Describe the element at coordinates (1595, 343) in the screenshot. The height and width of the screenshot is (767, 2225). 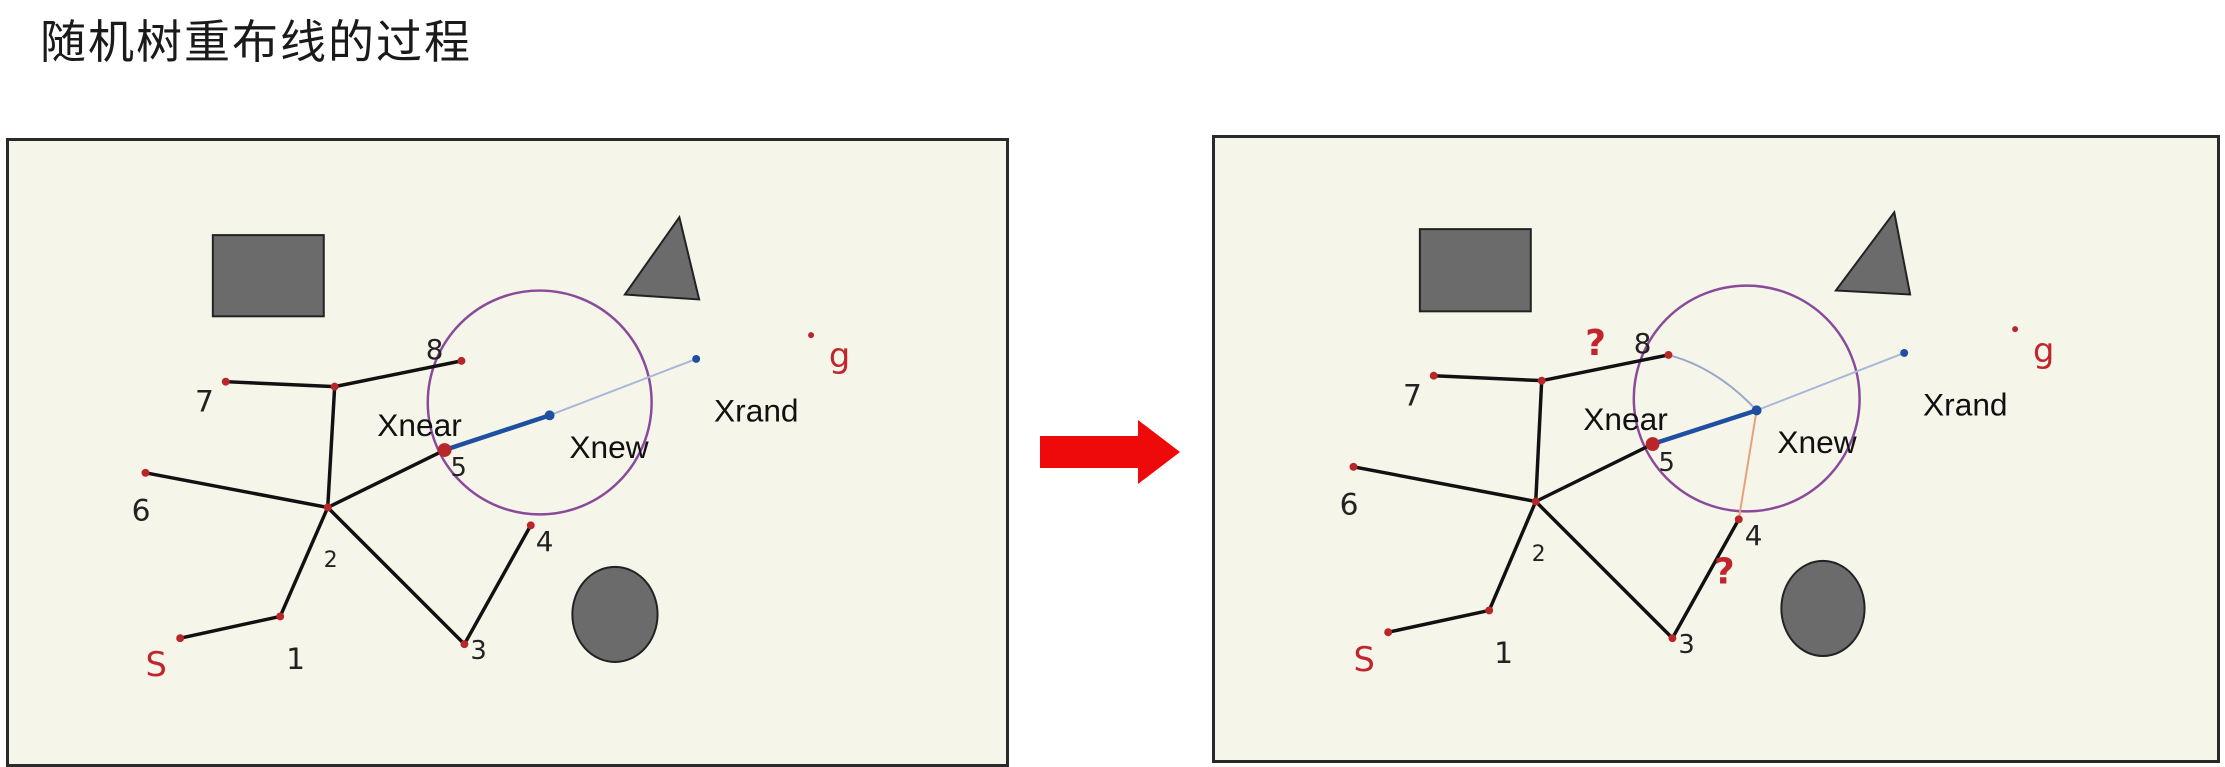
I see `label-question-top: ?` at that location.